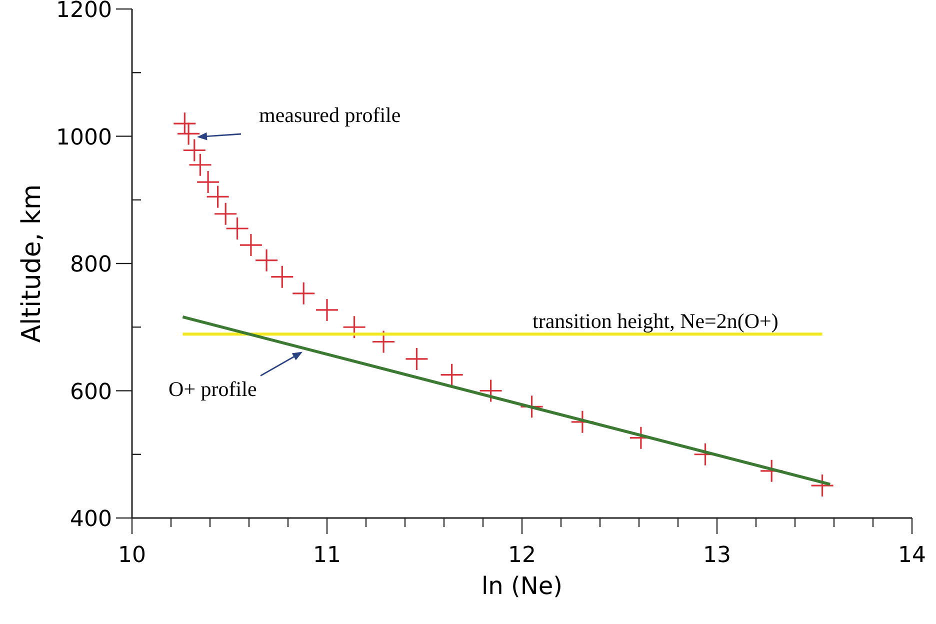 The height and width of the screenshot is (624, 936). I want to click on x-axis-title: ln (Ne), so click(522, 586).